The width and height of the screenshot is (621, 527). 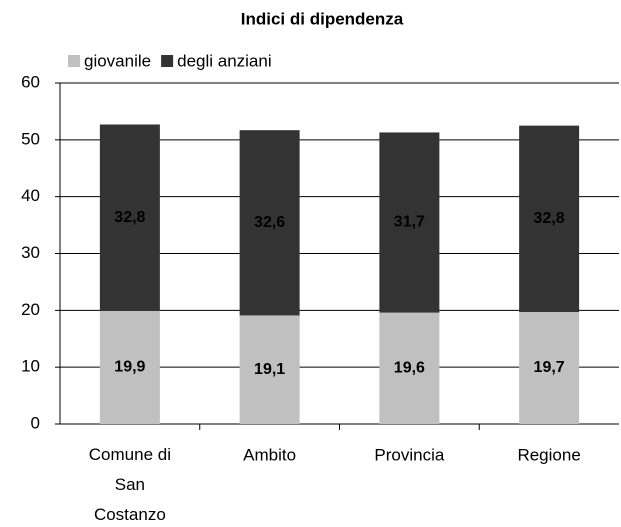 I want to click on x-tick-label: Provincia, so click(x=409, y=454).